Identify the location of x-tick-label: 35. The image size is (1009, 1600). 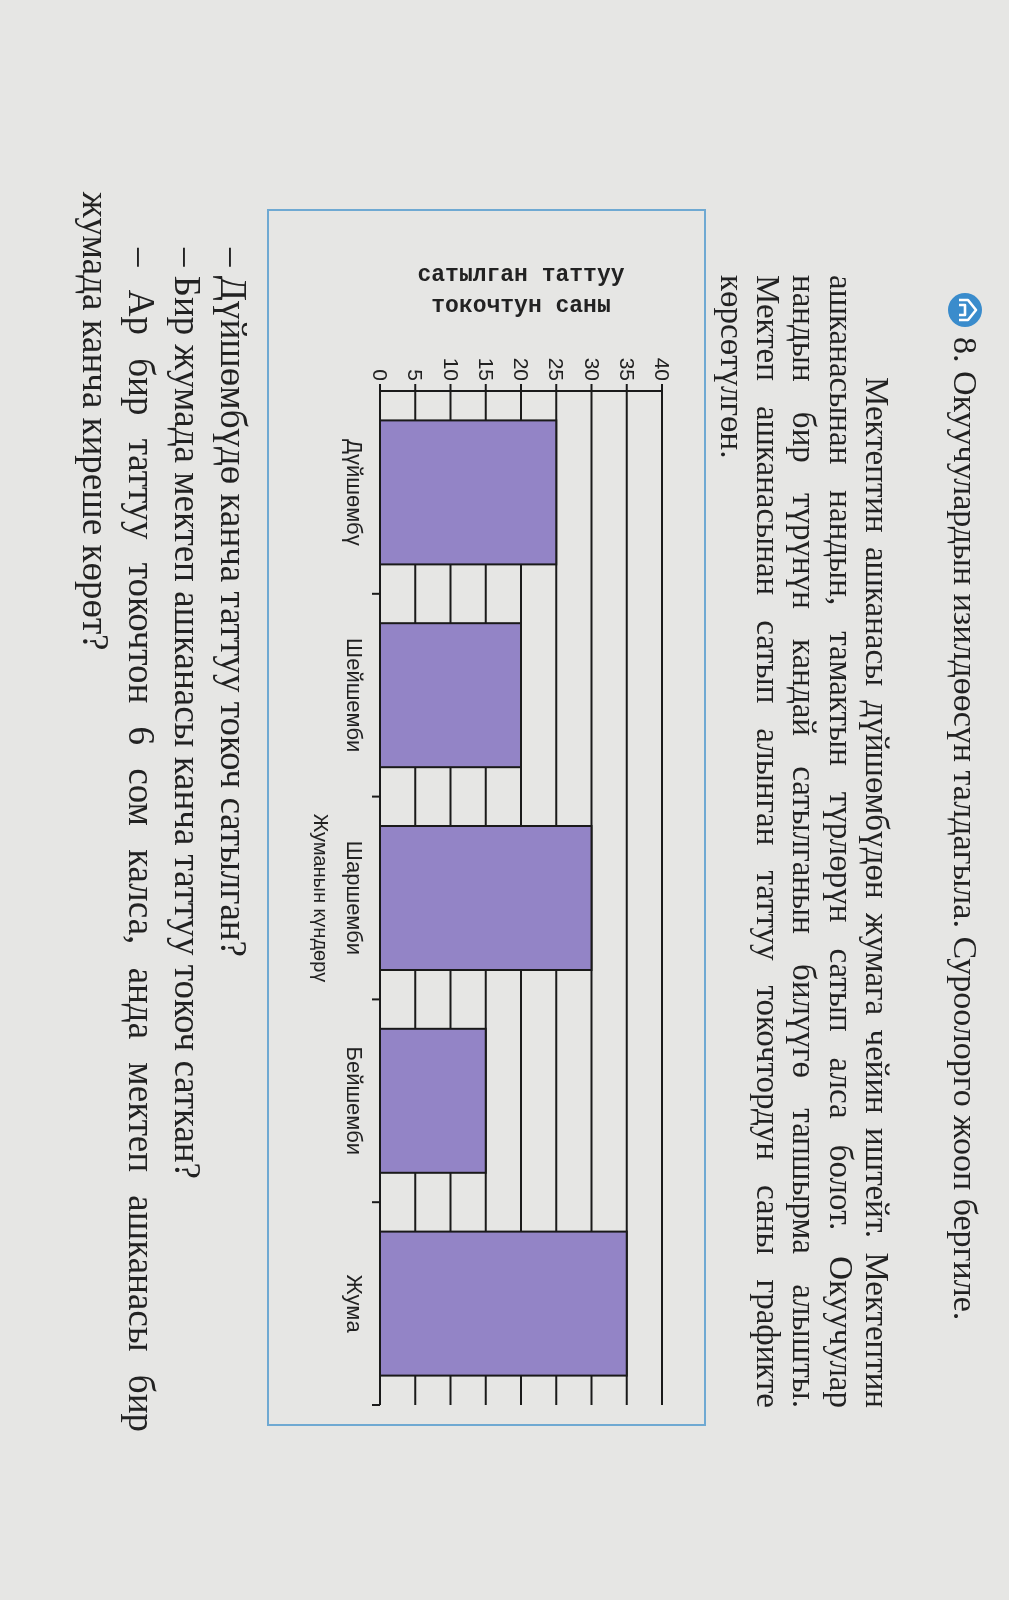
(627, 369).